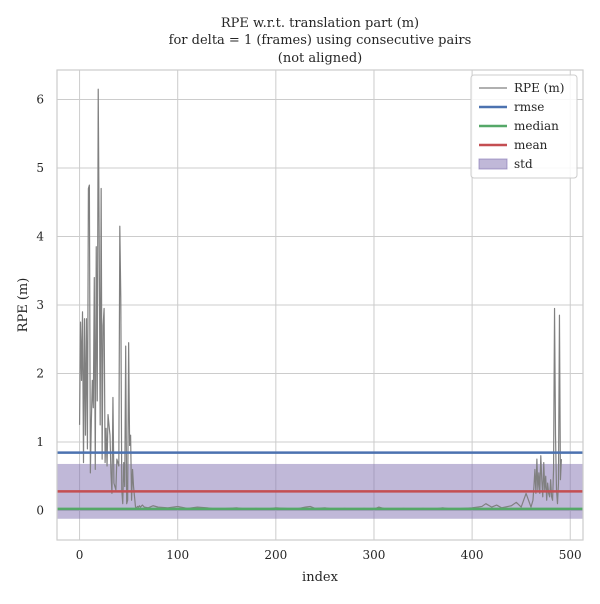  Describe the element at coordinates (40, 374) in the screenshot. I see `y-tick-label: 2` at that location.